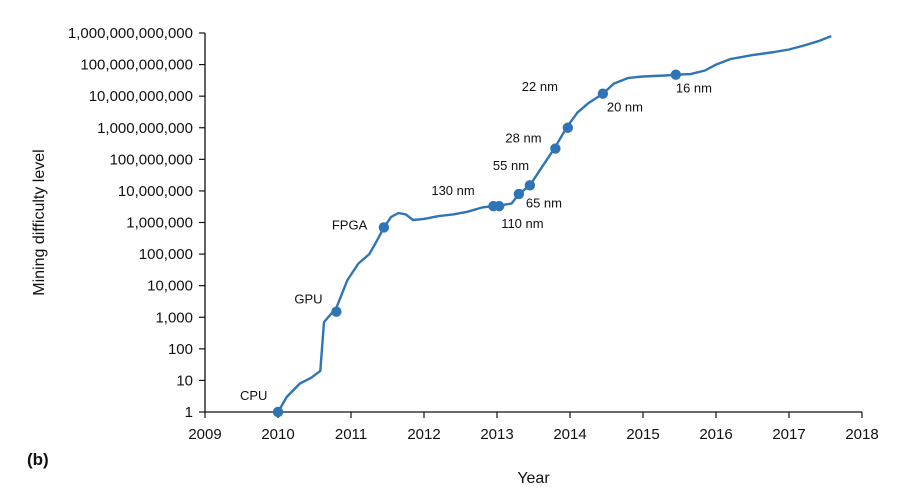 This screenshot has height=504, width=902. What do you see at coordinates (189, 412) in the screenshot?
I see `y-tick-label: 1` at bounding box center [189, 412].